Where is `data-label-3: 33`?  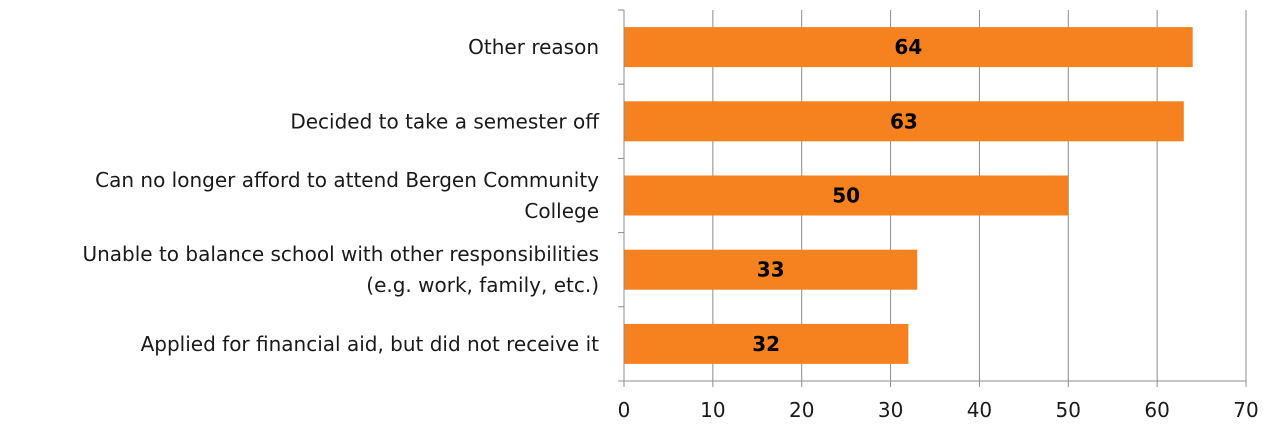
data-label-3: 33 is located at coordinates (771, 270).